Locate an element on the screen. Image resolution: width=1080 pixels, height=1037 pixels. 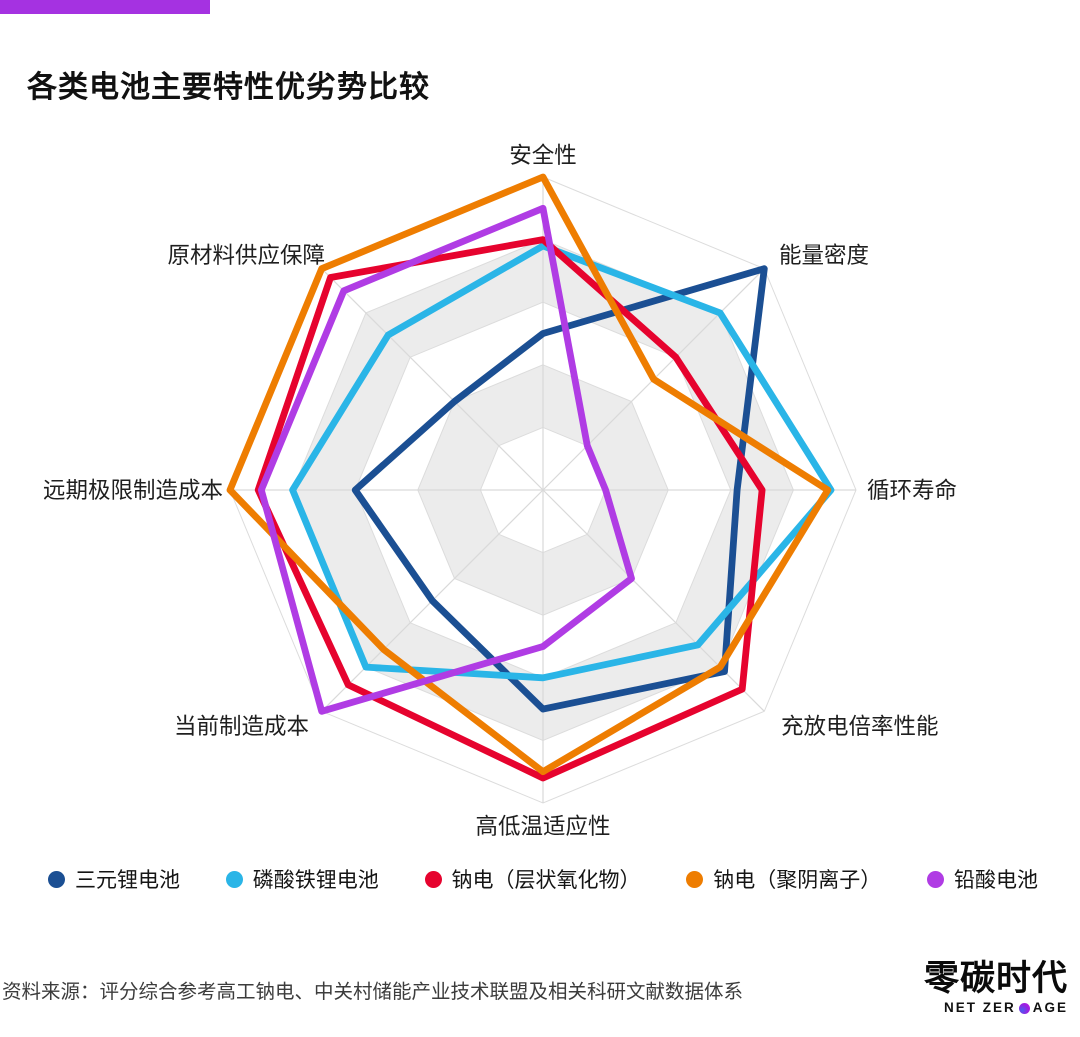
legend-item-2: 钠电（层状氧化物） is located at coordinates (532, 879).